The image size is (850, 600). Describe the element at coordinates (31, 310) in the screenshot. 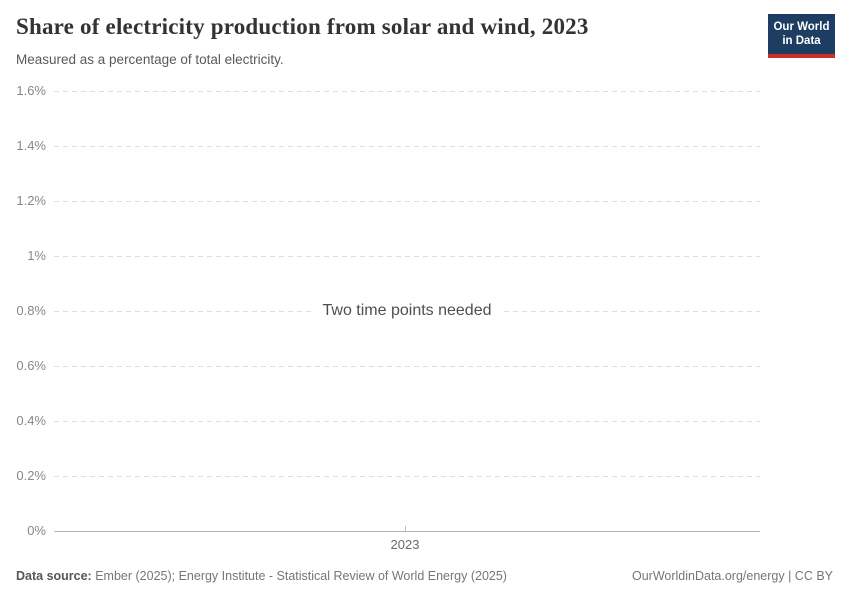

I see `y-axis-label: 0.8%` at that location.